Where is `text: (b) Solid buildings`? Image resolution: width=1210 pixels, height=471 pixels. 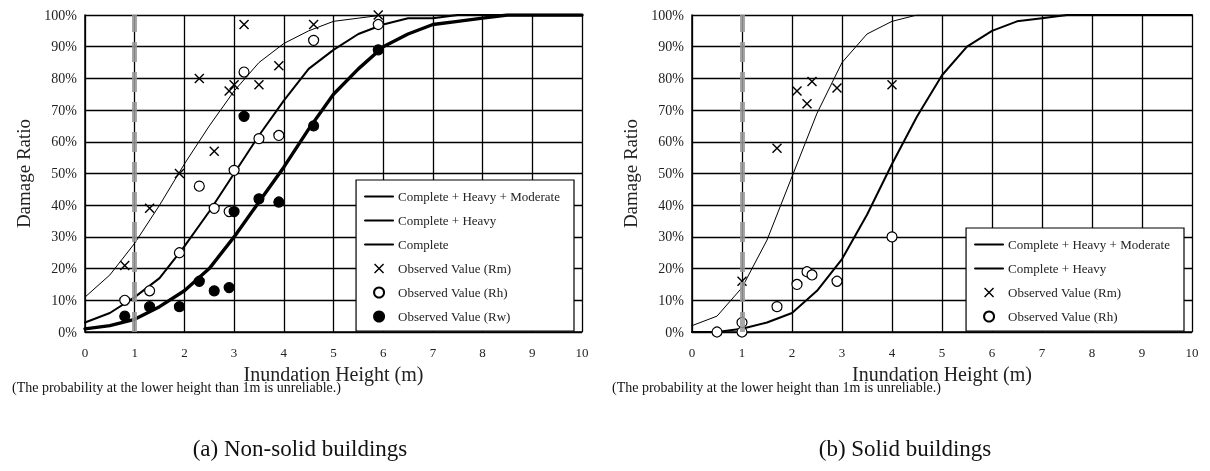
text: (b) Solid buildings is located at coordinates (905, 448).